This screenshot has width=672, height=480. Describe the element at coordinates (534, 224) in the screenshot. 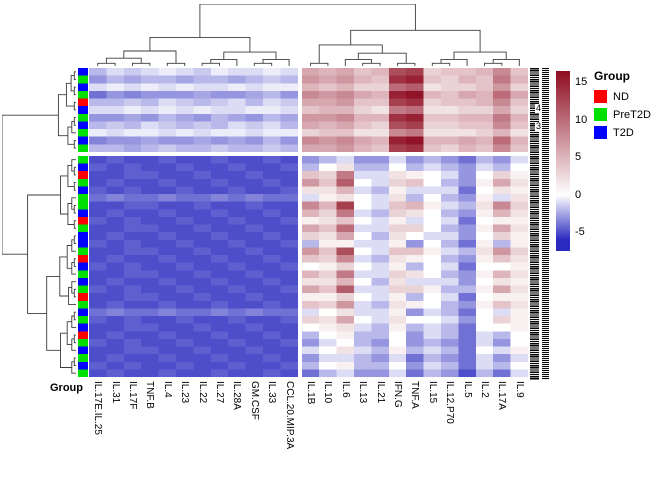

I see `row-labels-texture` at that location.